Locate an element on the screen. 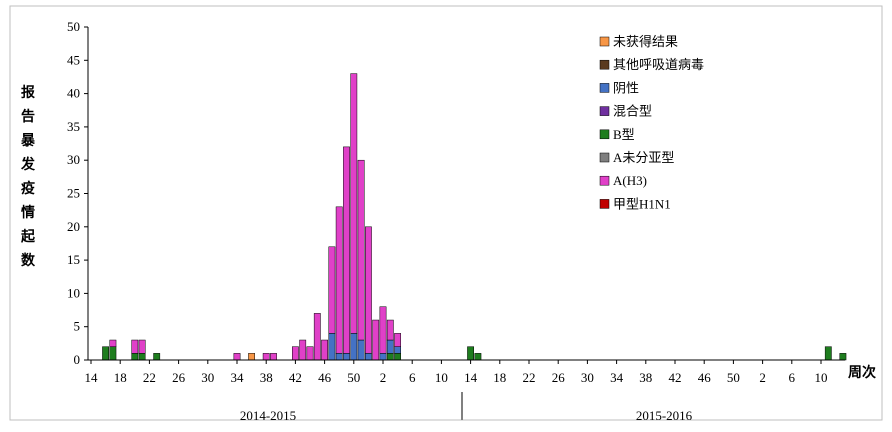 Image resolution: width=892 pixels, height=432 pixels. y-tick-label: 30 is located at coordinates (73, 159).